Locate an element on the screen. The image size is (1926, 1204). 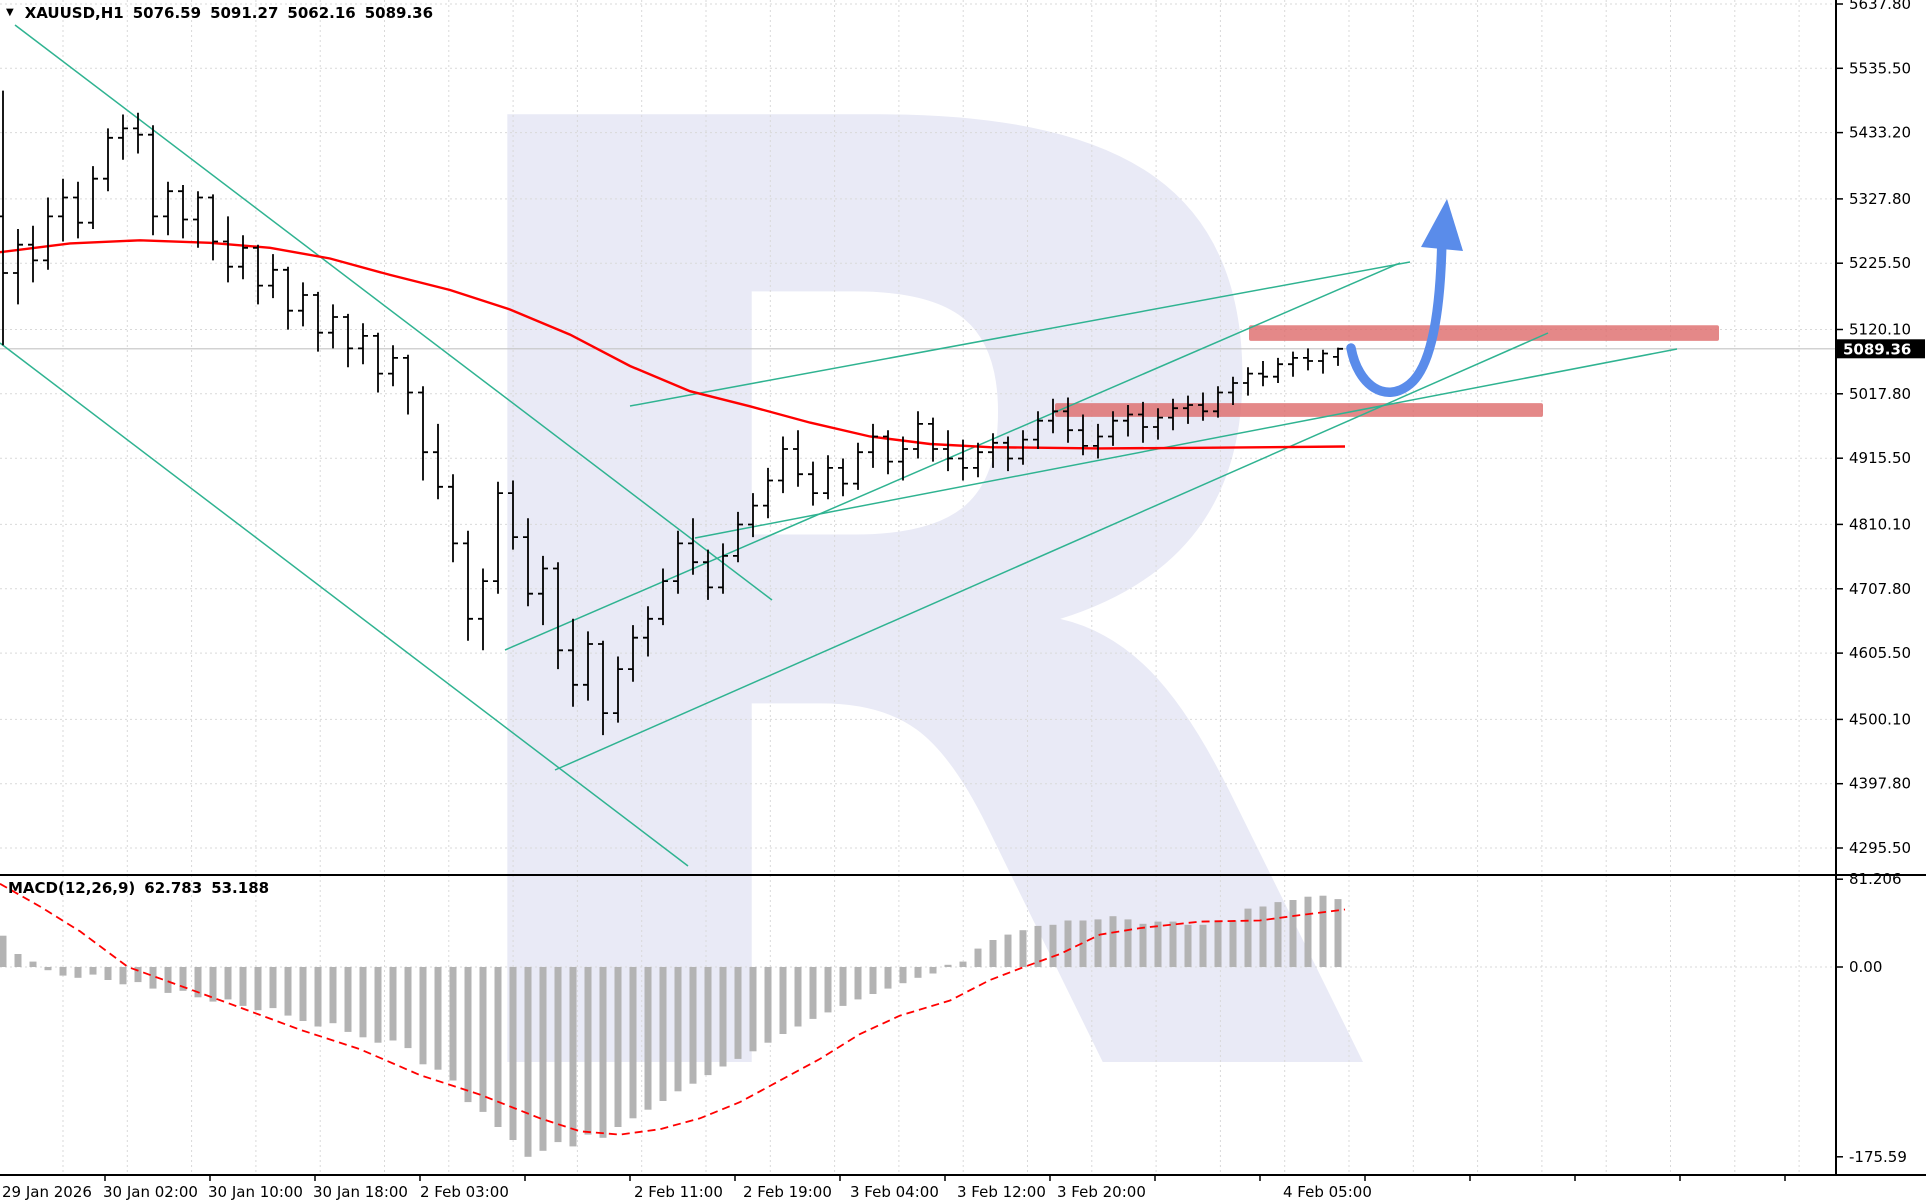
price-tick-label: 4810.10 is located at coordinates (1880, 524).